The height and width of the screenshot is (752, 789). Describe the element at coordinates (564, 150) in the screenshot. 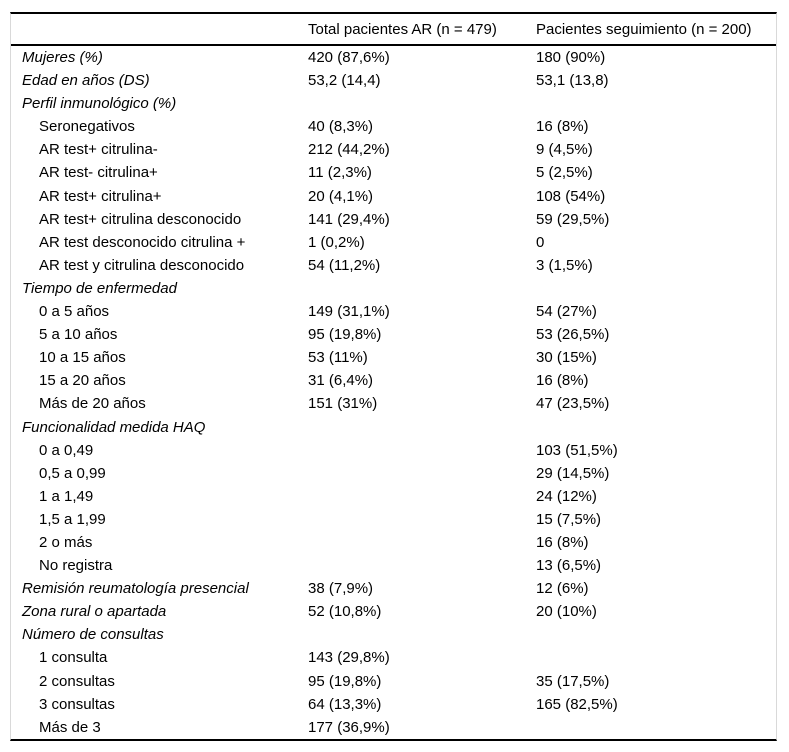

I see `cell-seguimiento: 9 (4,5%)` at that location.